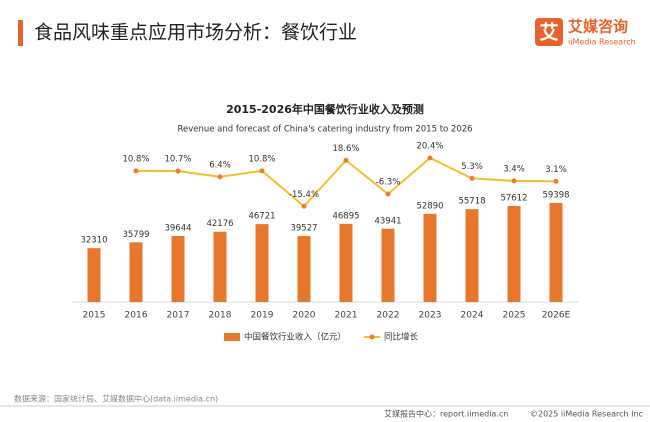 The width and height of the screenshot is (650, 422). Describe the element at coordinates (472, 167) in the screenshot. I see `growth-label: 5.3%` at that location.